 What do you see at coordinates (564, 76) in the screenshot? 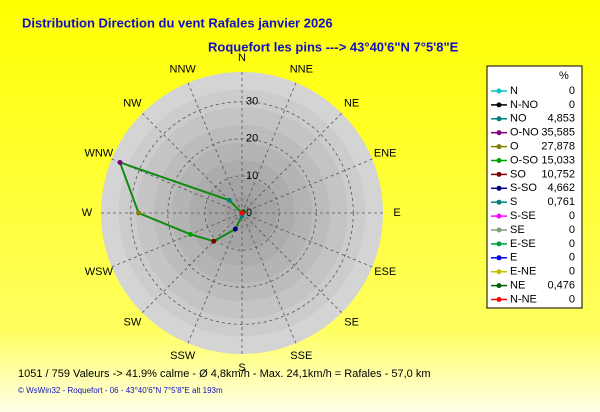
I see `legend-title: %` at bounding box center [564, 76].